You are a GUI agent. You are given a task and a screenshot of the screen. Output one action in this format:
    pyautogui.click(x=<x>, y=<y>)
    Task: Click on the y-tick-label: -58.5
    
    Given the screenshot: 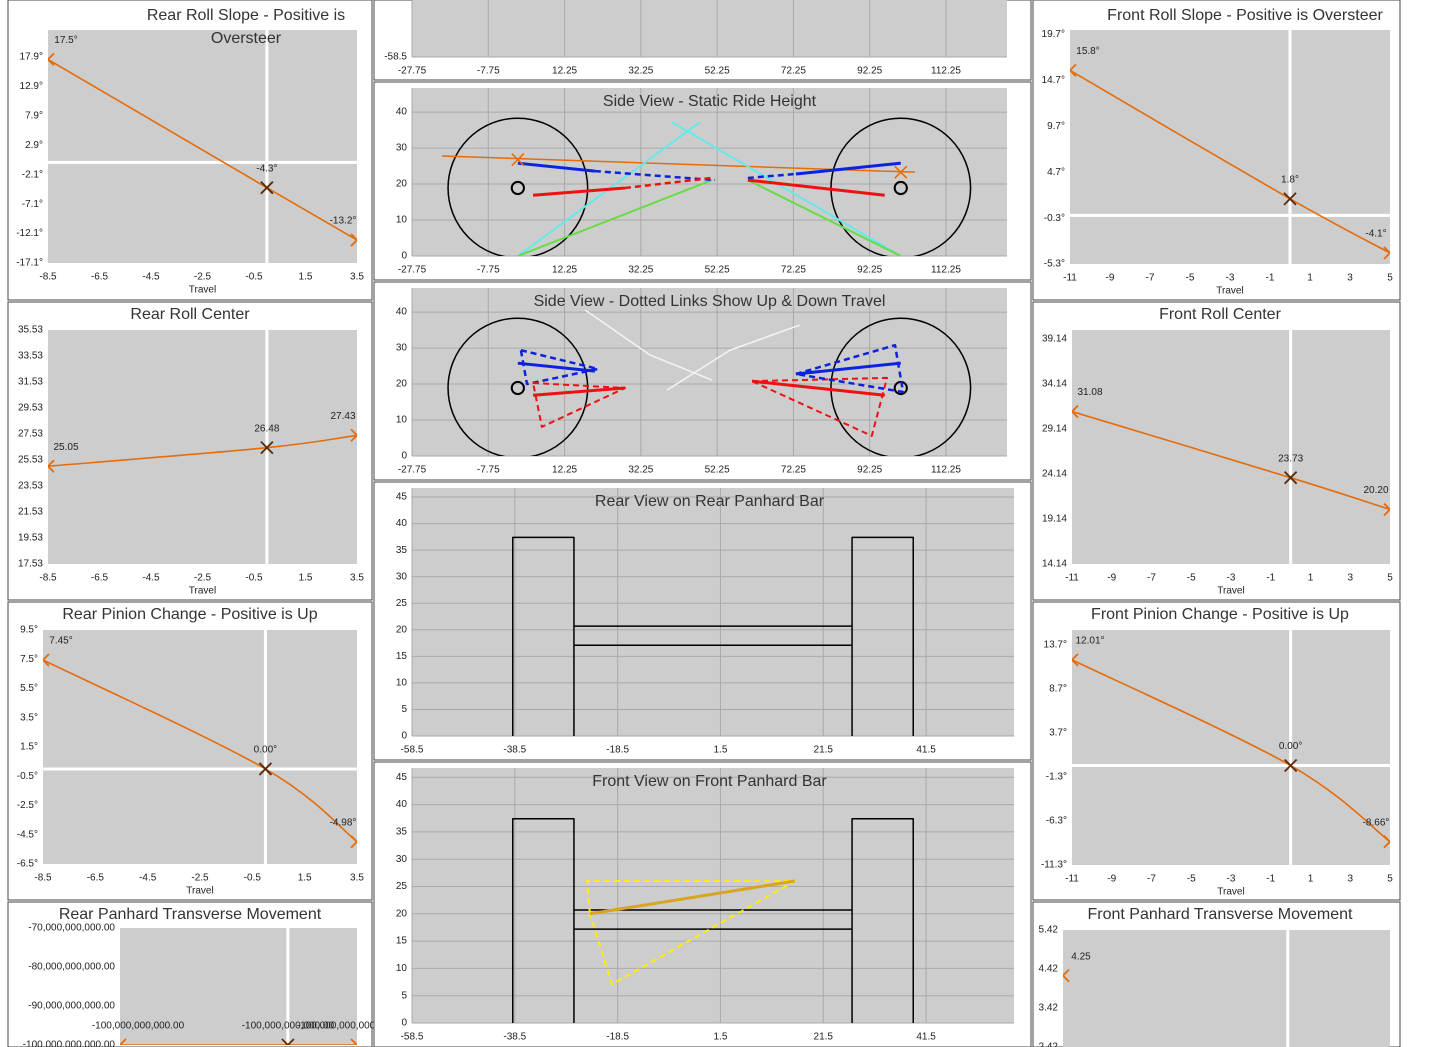 What is the action you would take?
    pyautogui.click(x=395, y=57)
    